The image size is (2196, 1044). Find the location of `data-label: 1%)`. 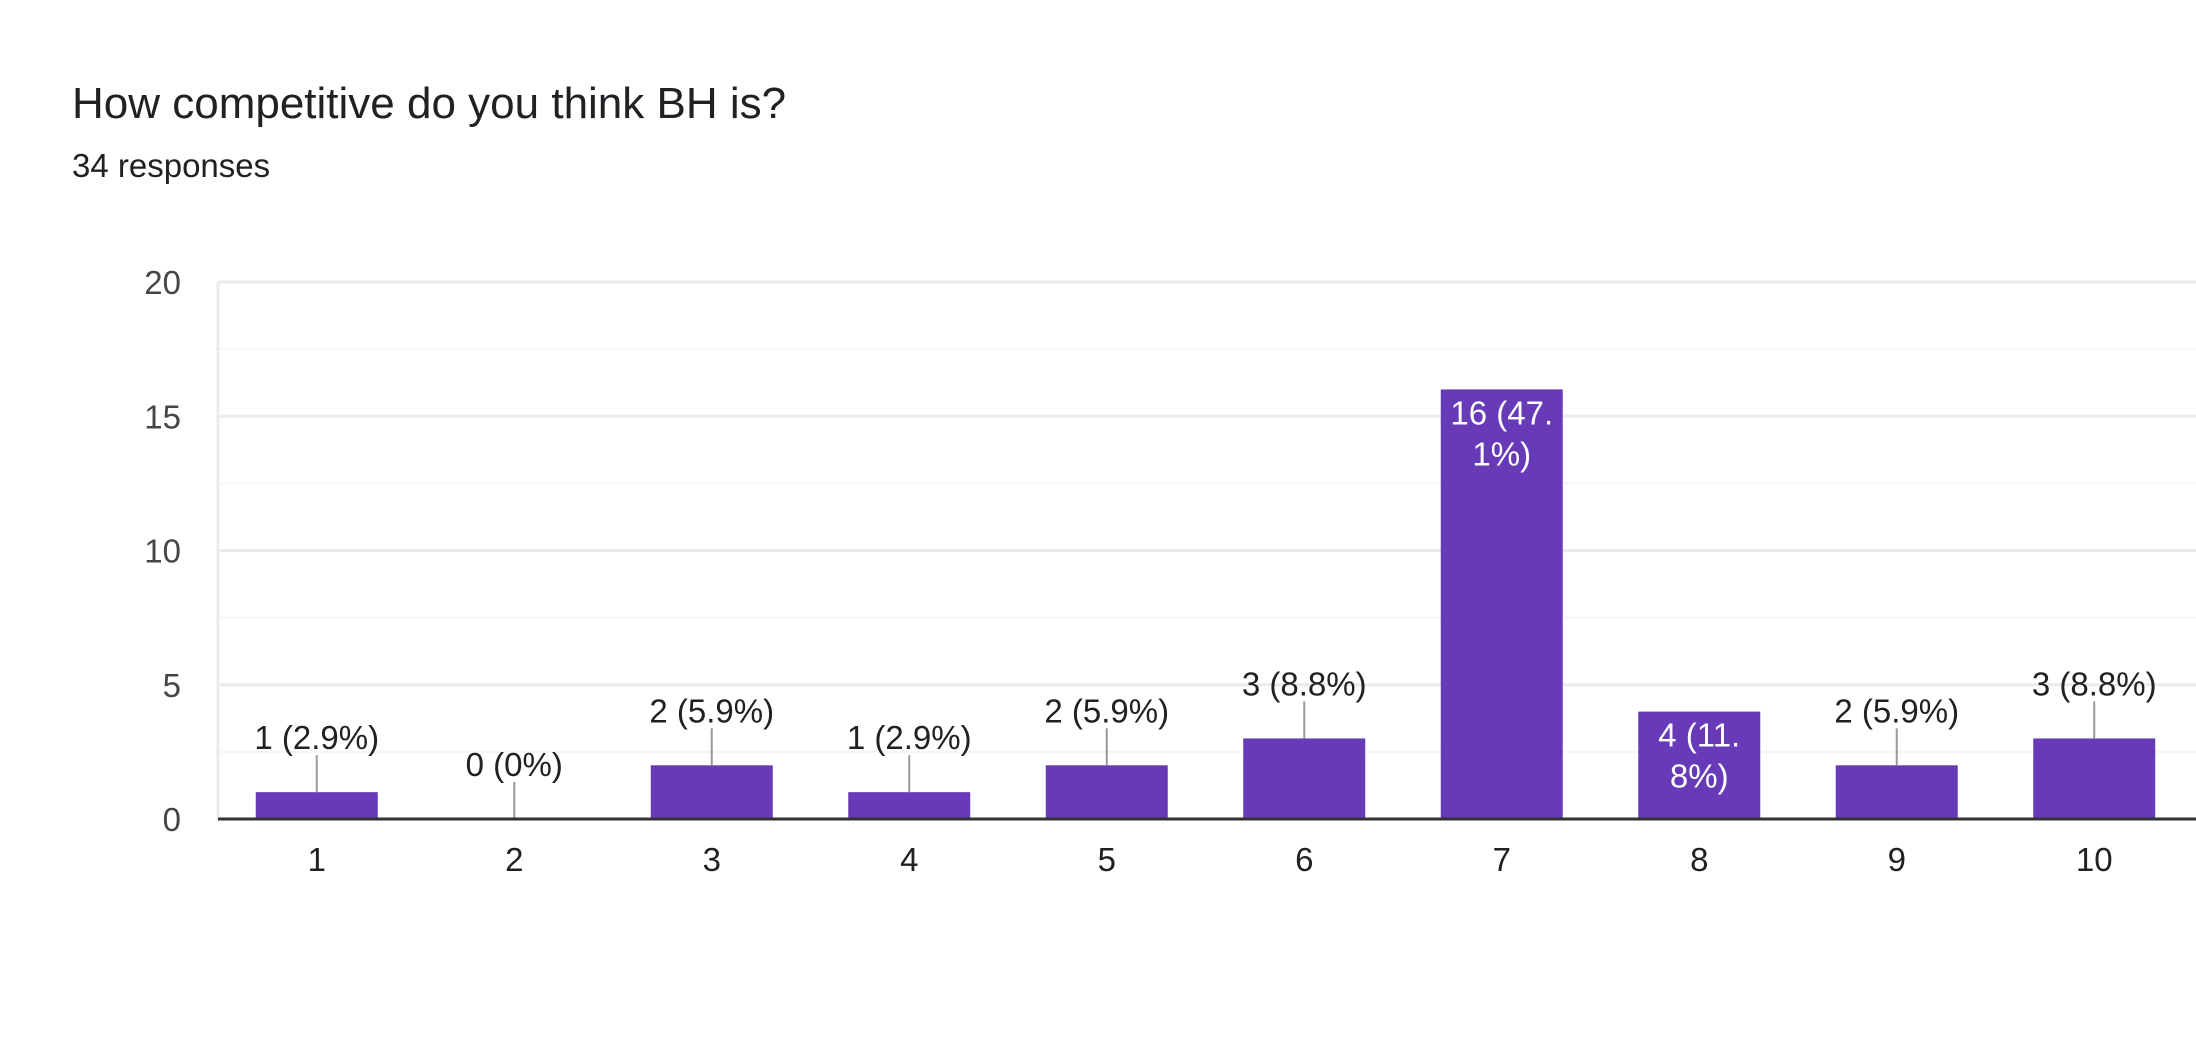

data-label: 1%) is located at coordinates (1501, 453).